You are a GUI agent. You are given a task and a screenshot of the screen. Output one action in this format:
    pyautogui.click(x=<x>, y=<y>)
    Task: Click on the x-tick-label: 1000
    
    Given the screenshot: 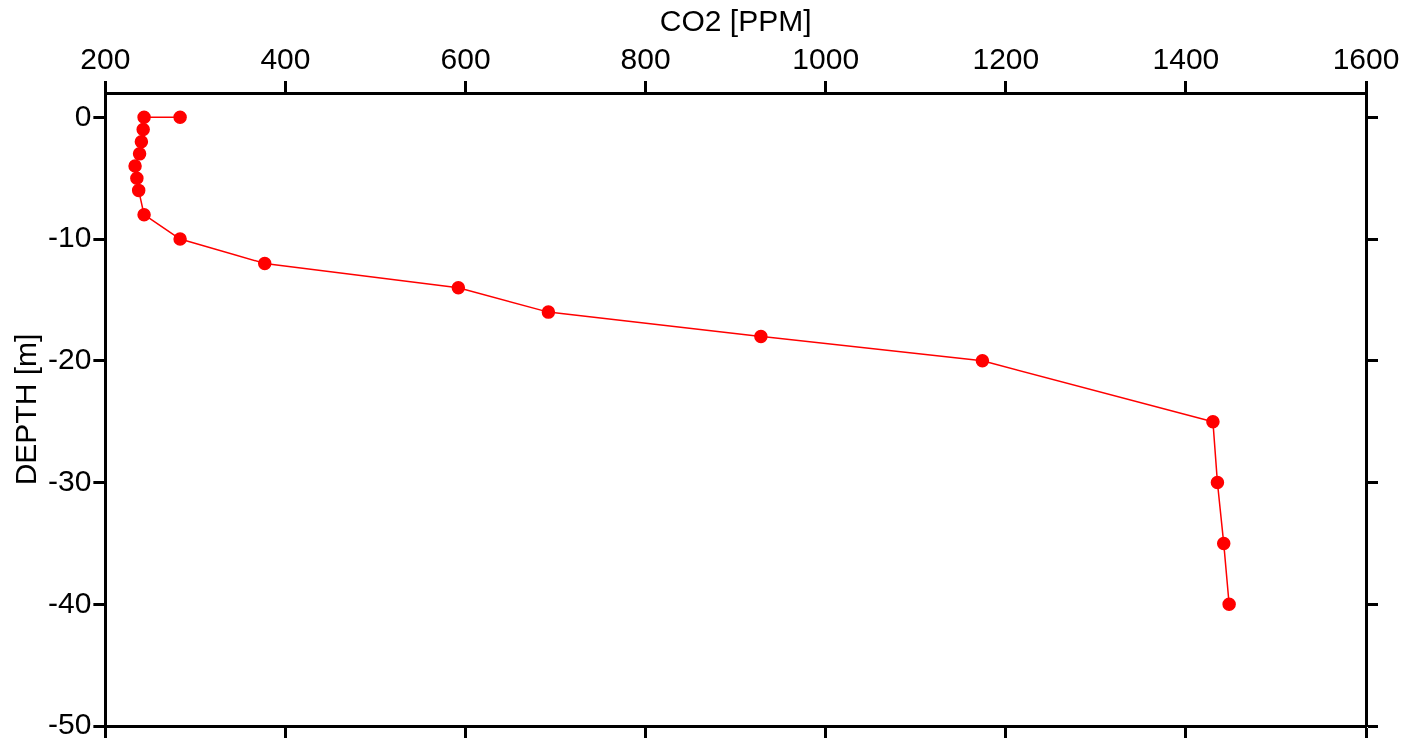 What is the action you would take?
    pyautogui.click(x=826, y=59)
    